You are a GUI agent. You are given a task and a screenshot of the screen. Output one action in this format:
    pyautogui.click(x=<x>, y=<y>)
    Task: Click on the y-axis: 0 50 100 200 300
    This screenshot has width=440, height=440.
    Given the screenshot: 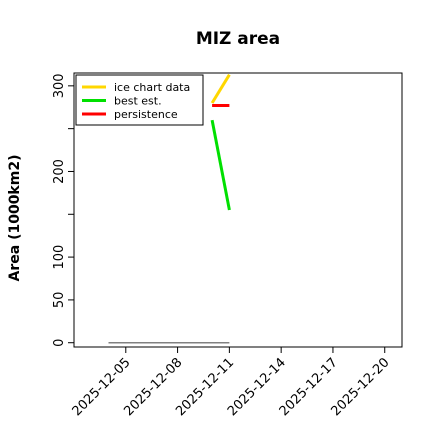 What is the action you would take?
    pyautogui.click(x=63, y=210)
    